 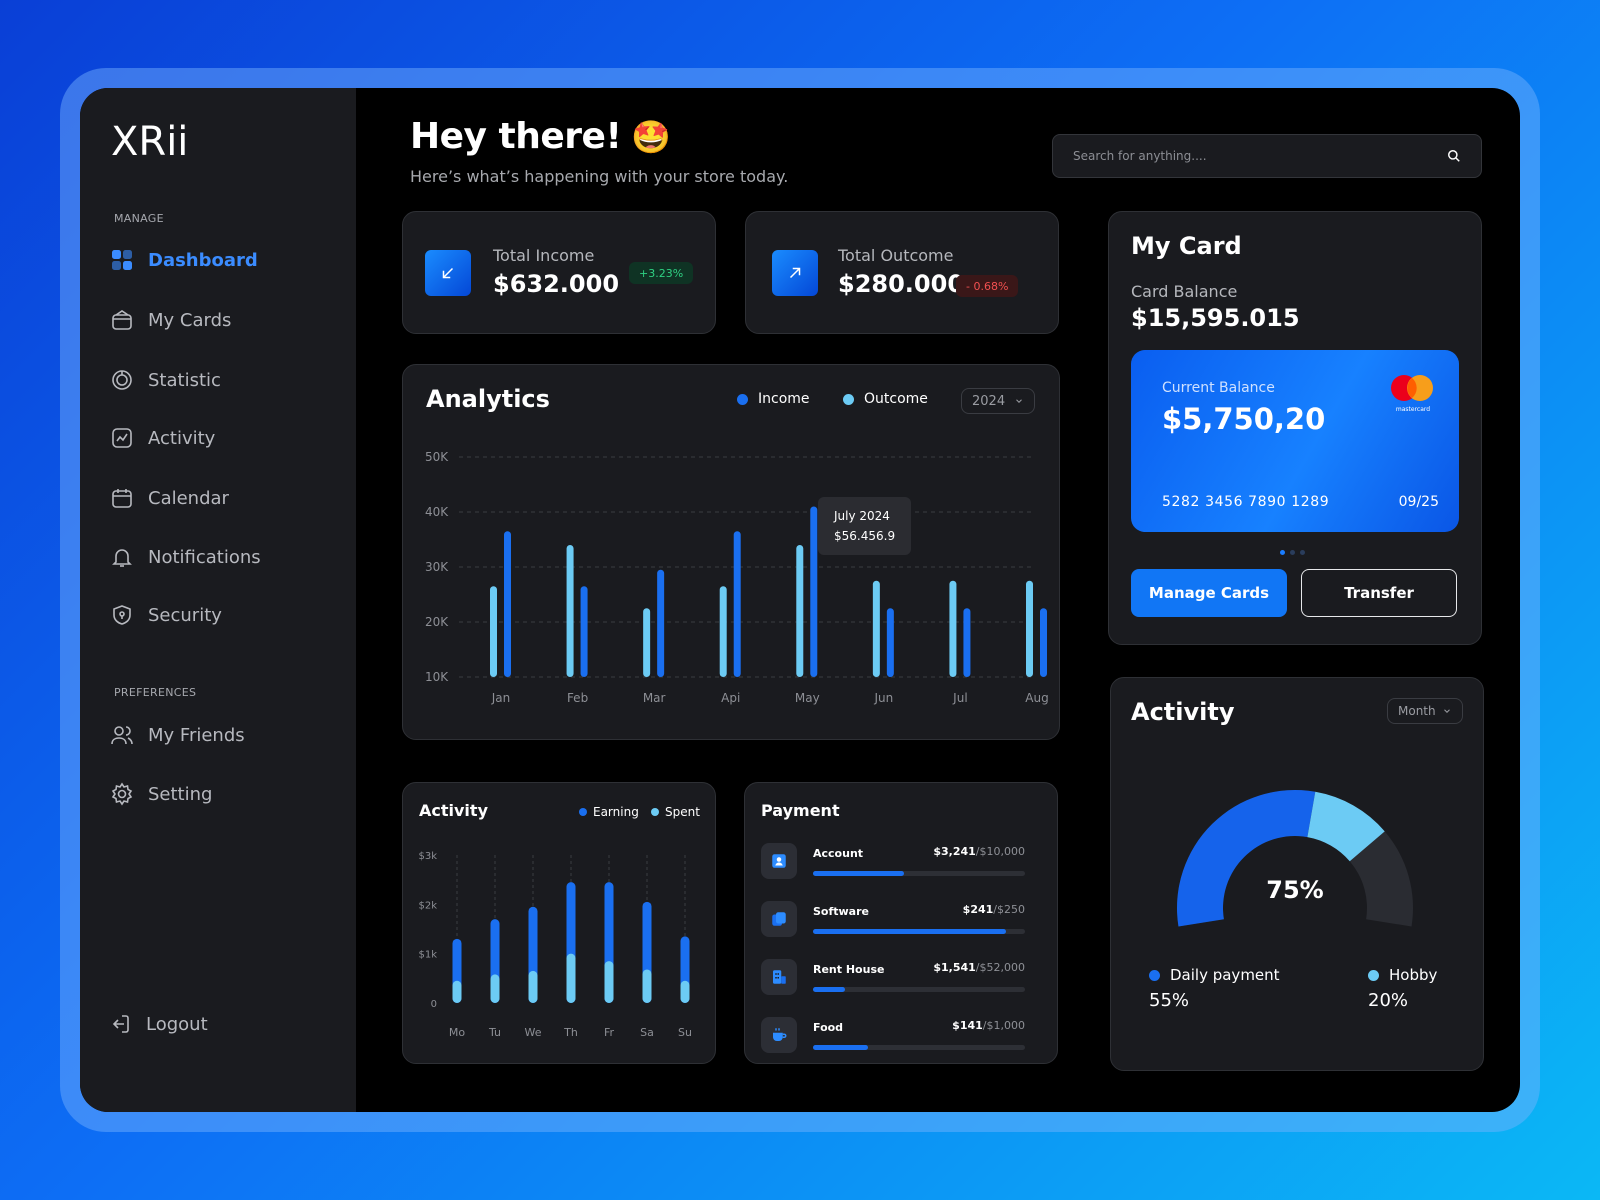 What do you see at coordinates (979, 967) in the screenshot?
I see `payment-amount: $1,541/$52,000` at bounding box center [979, 967].